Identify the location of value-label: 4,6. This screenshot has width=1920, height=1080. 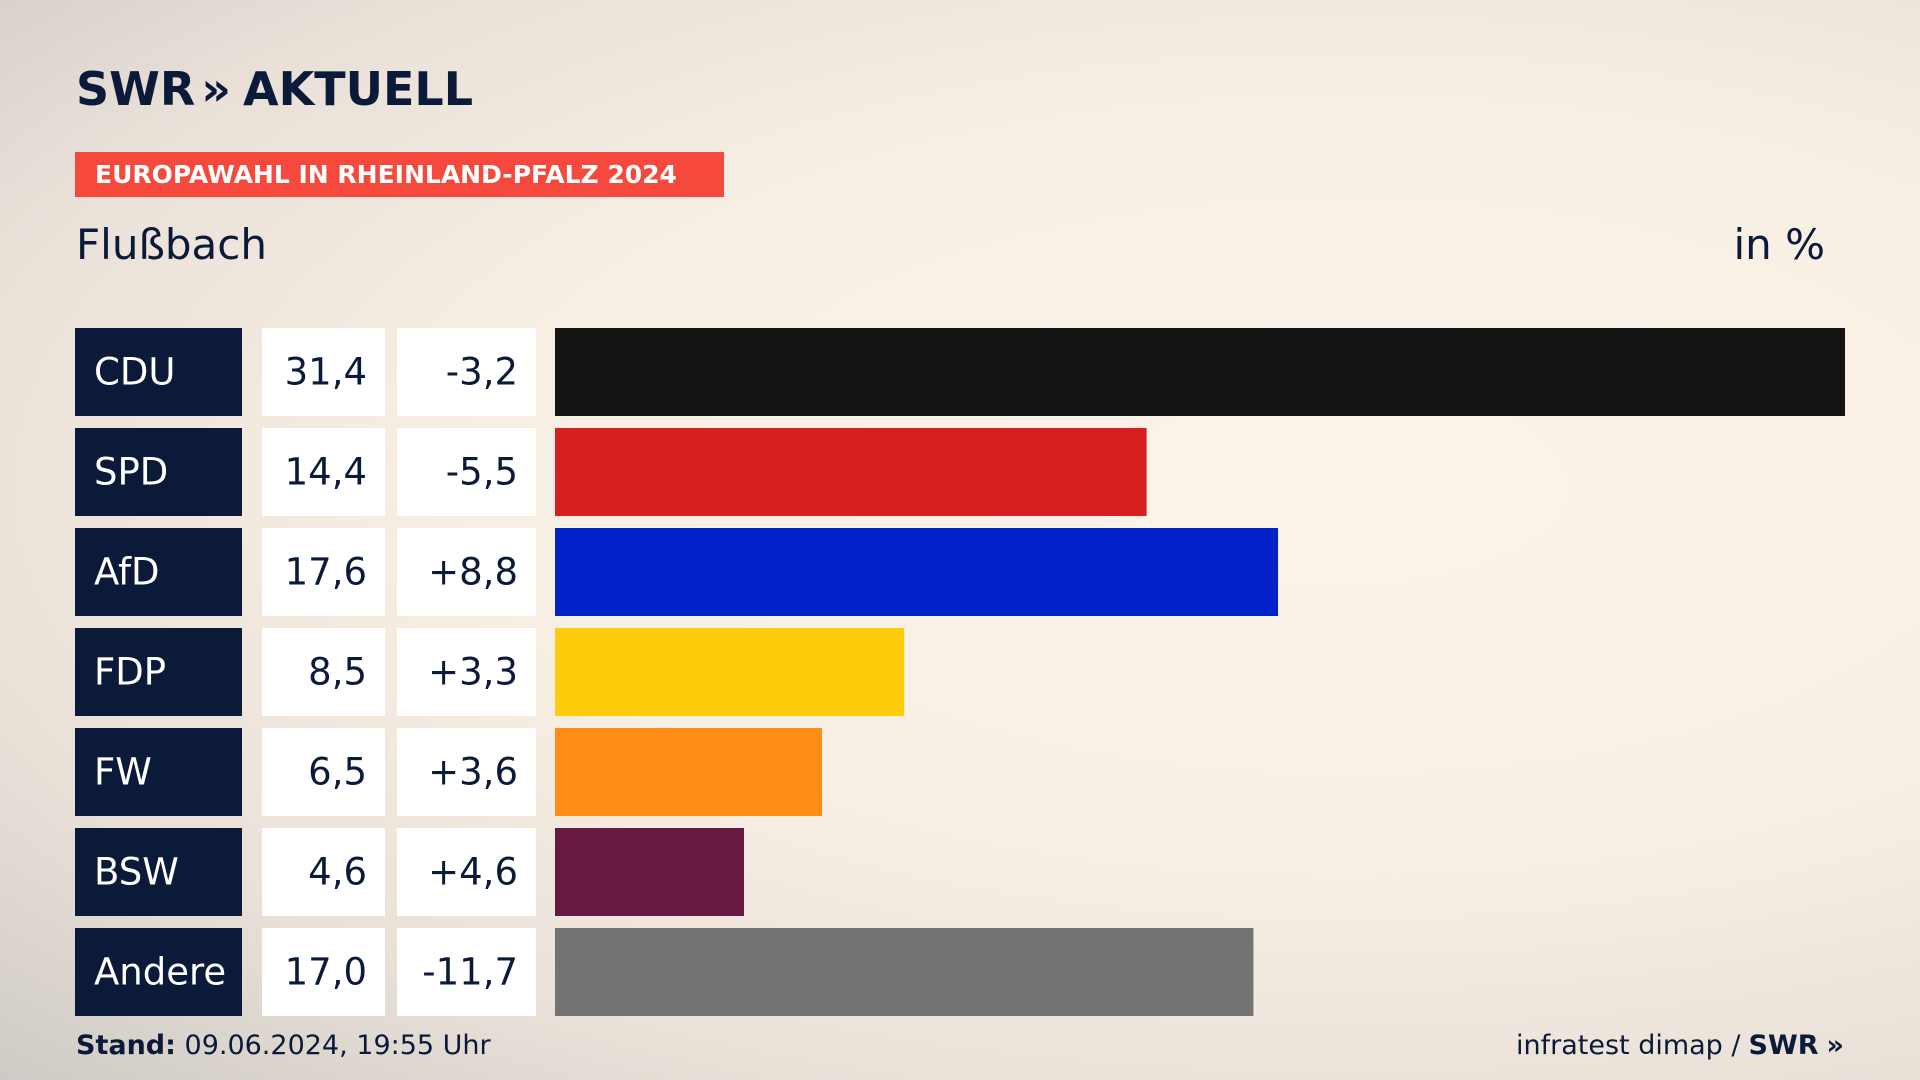
(337, 872).